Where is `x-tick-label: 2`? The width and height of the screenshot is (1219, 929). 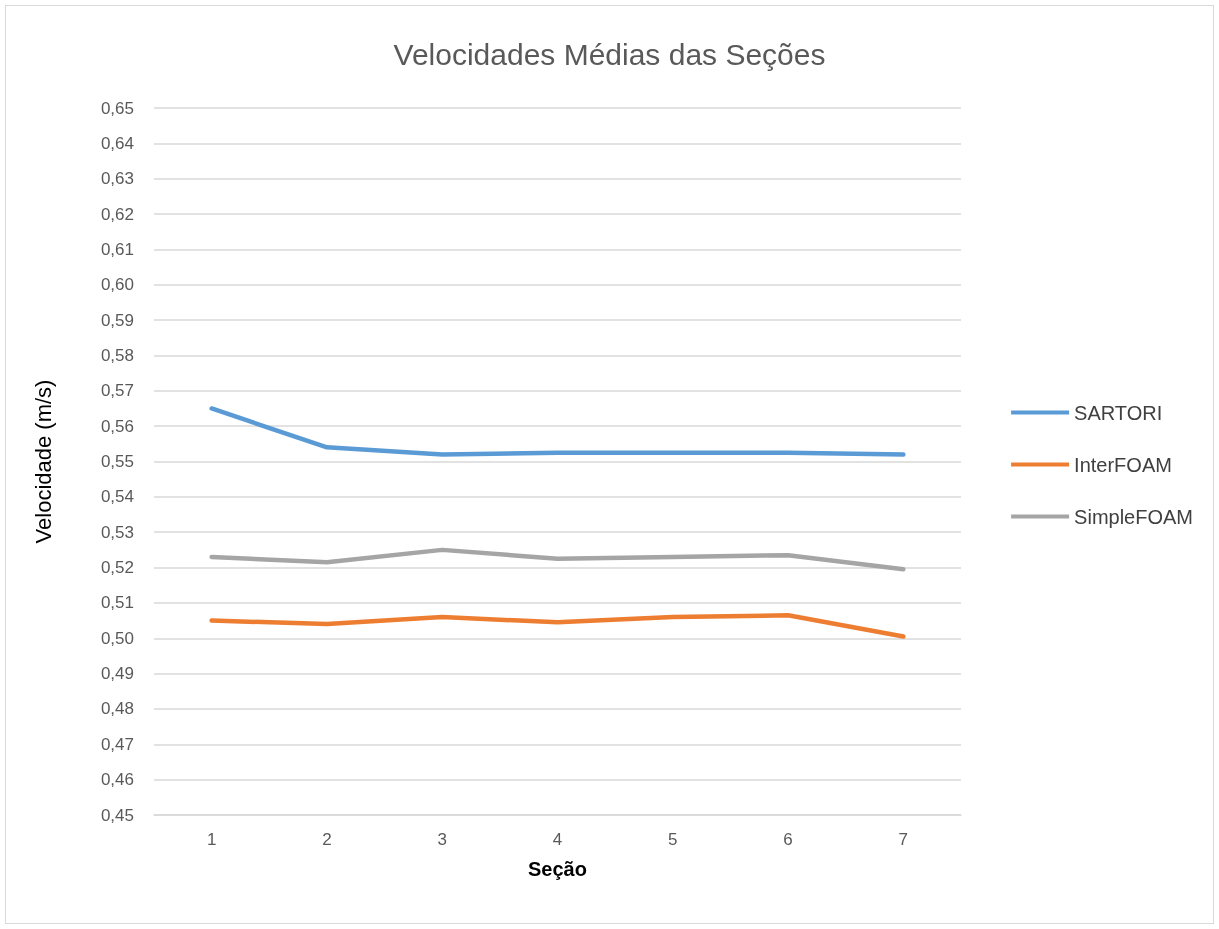
x-tick-label: 2 is located at coordinates (327, 839).